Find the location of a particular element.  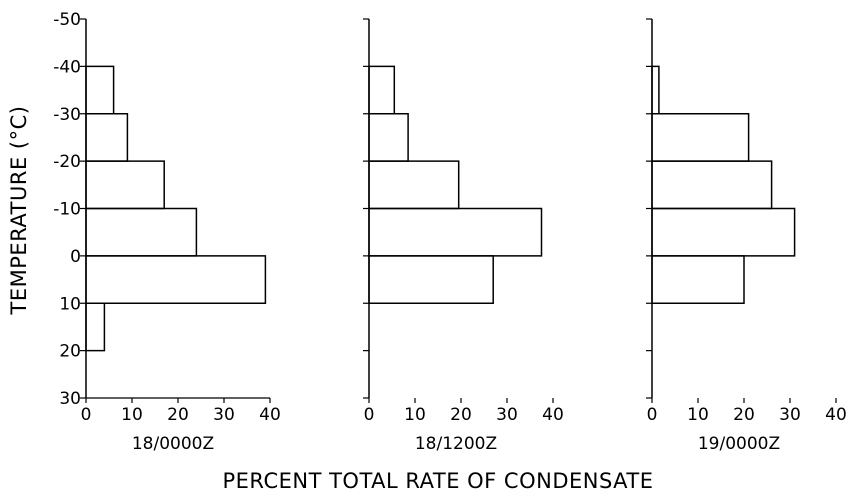

y-tick-label: -40 is located at coordinates (67, 67).